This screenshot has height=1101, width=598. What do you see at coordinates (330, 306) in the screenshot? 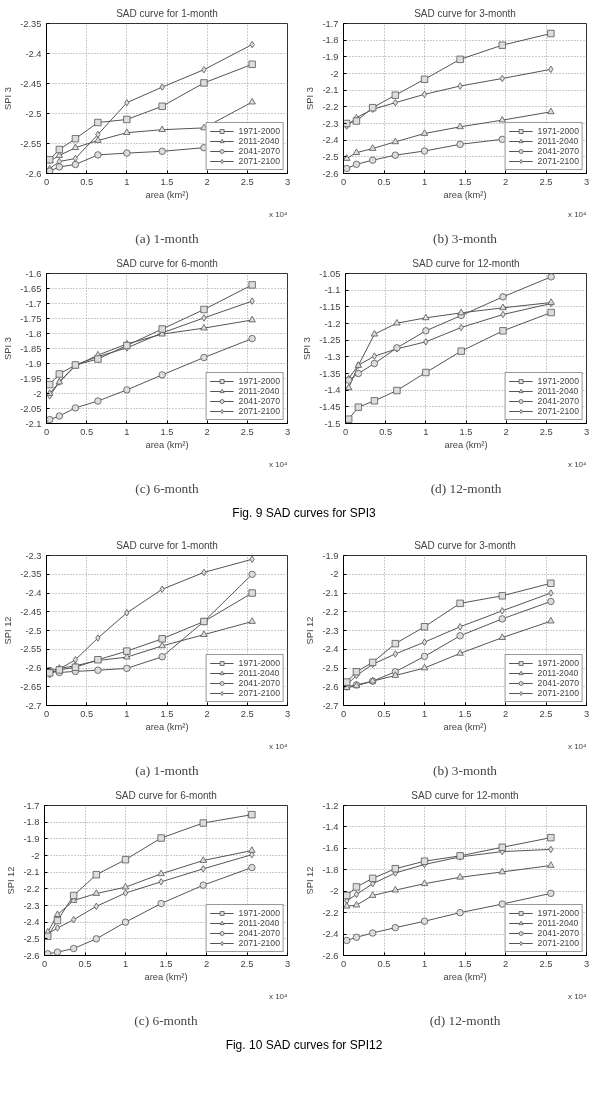
I see `y-tick-label: -1.15` at bounding box center [330, 306].